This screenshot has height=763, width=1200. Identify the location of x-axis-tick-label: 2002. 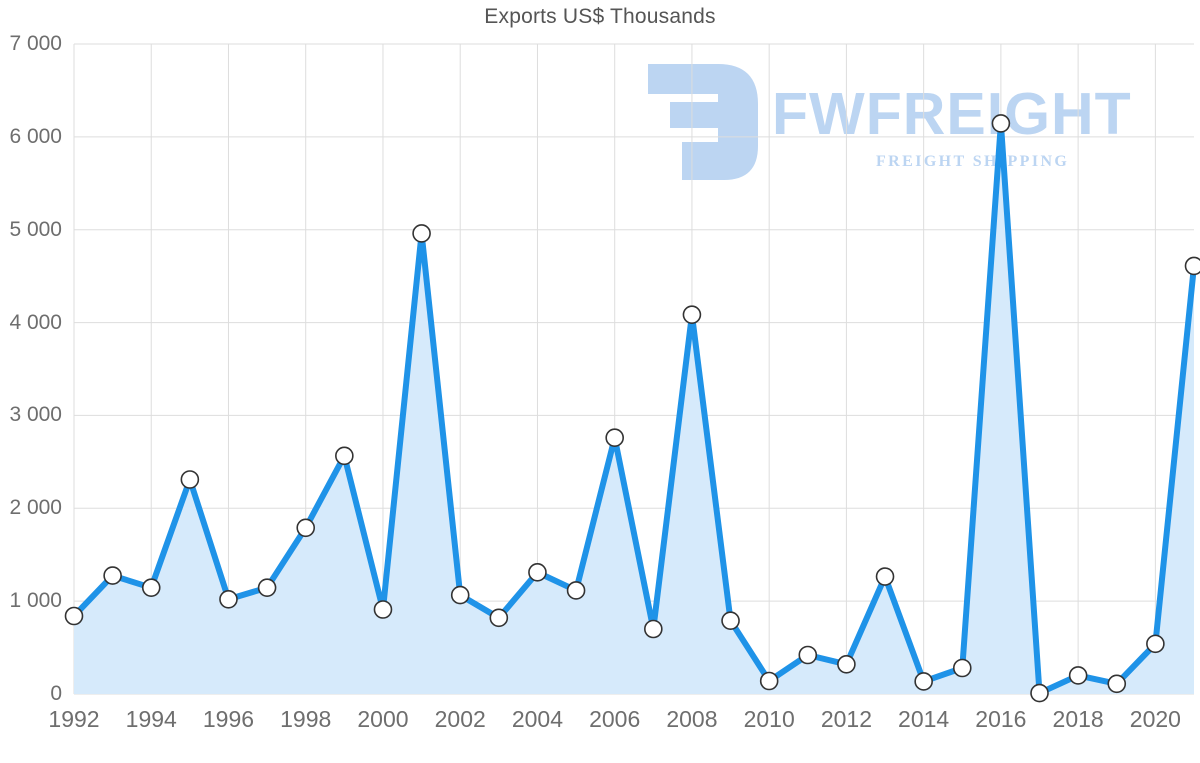
(460, 719).